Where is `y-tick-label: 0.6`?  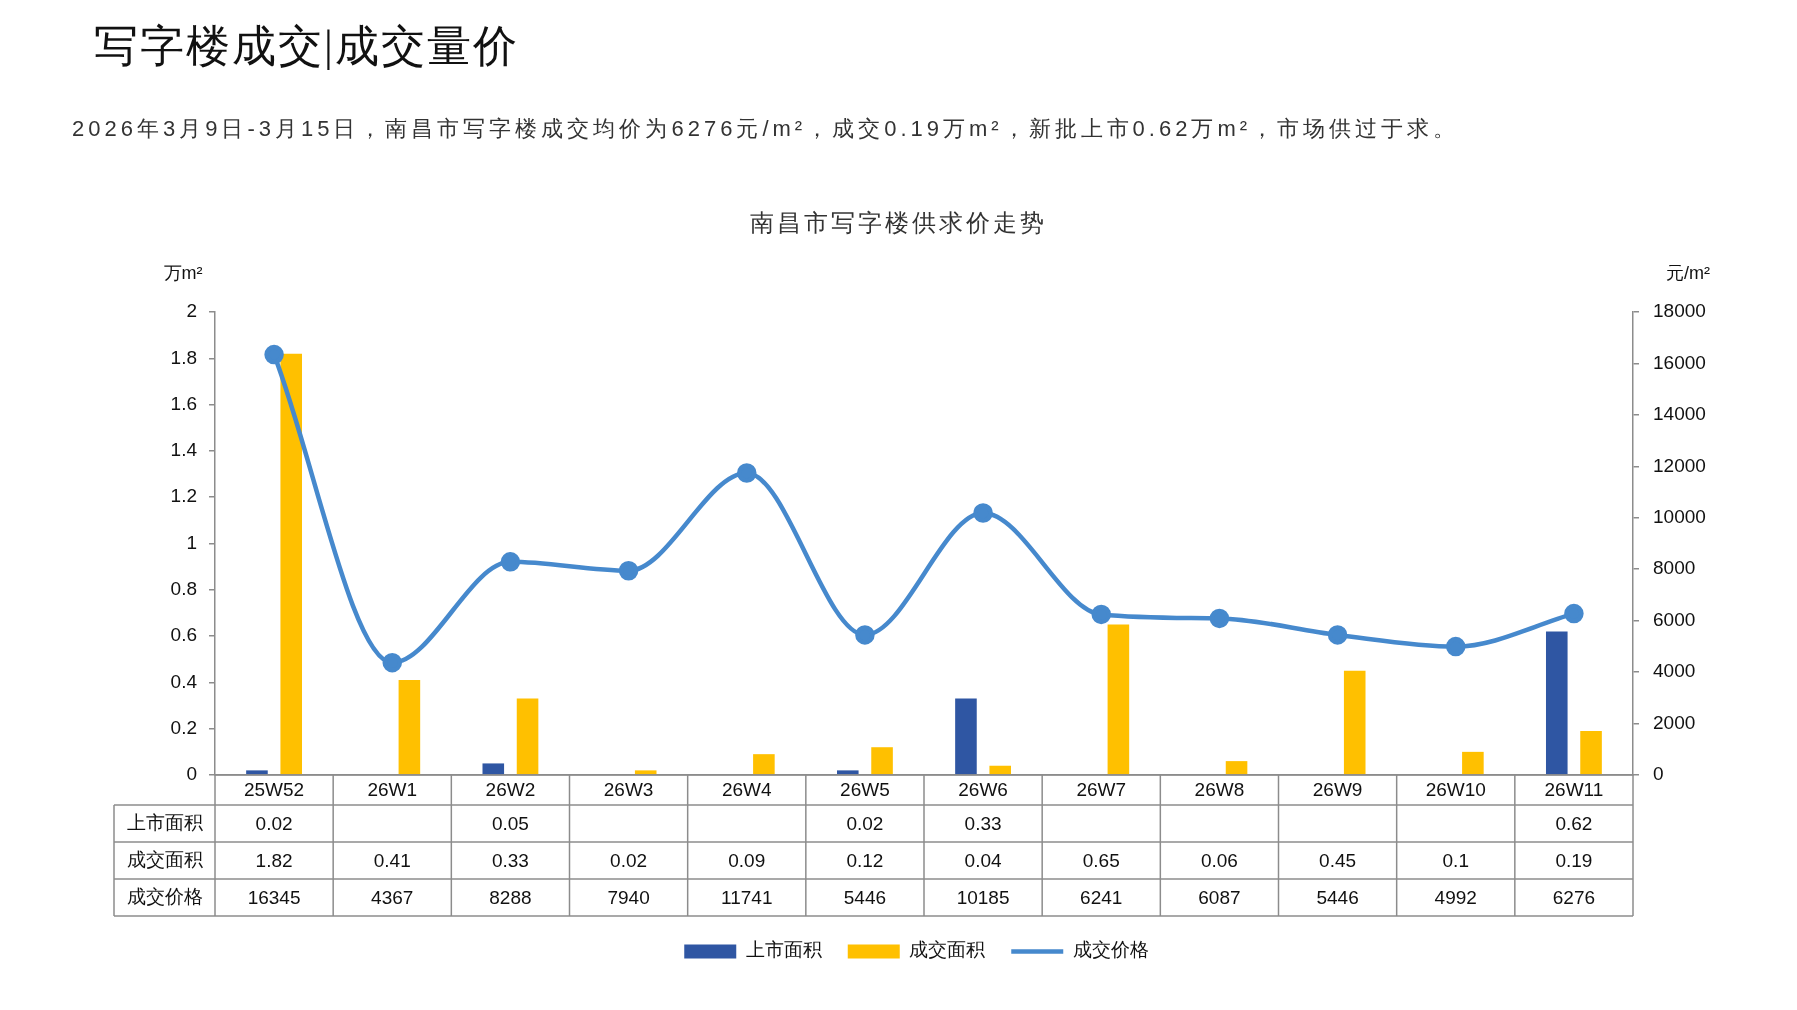 y-tick-label: 0.6 is located at coordinates (183, 635).